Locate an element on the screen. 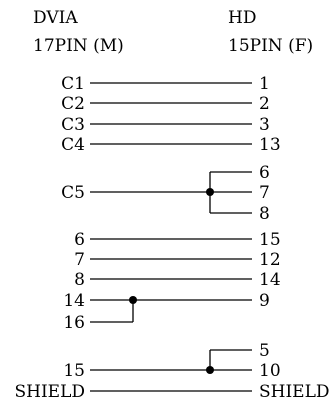 This screenshot has height=411, width=333. right-pin-label: 3 is located at coordinates (264, 125).